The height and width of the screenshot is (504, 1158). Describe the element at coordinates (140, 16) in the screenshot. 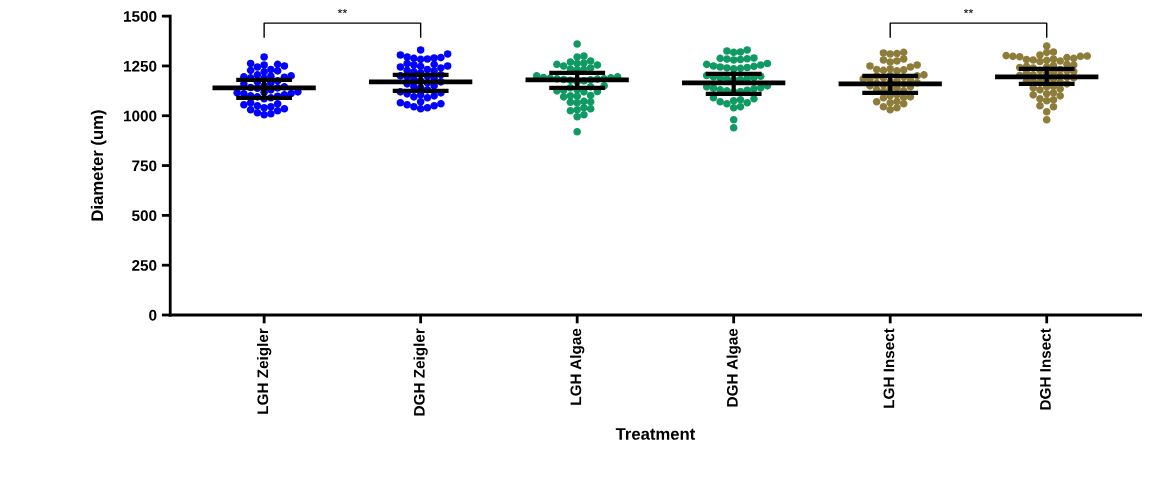

I see `y-tick-label: 1500` at that location.